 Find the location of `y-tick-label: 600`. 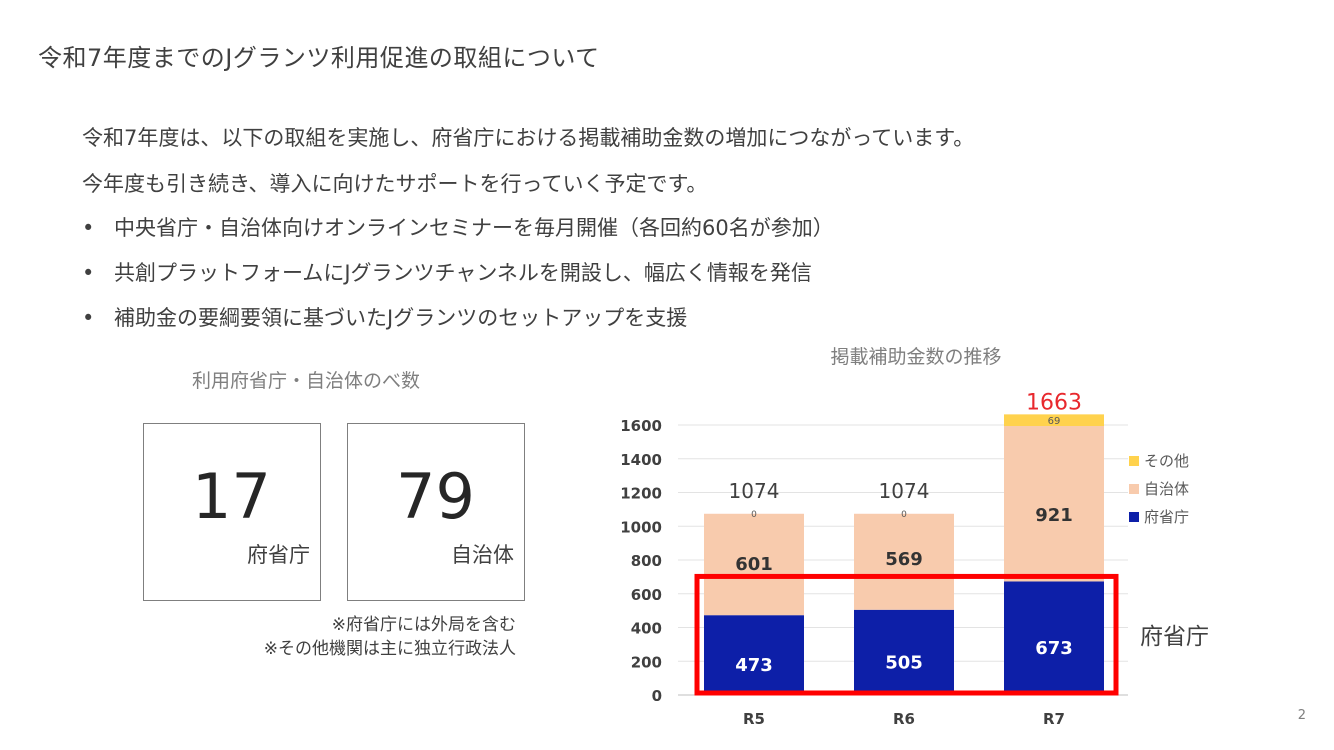

y-tick-label: 600 is located at coordinates (646, 595).